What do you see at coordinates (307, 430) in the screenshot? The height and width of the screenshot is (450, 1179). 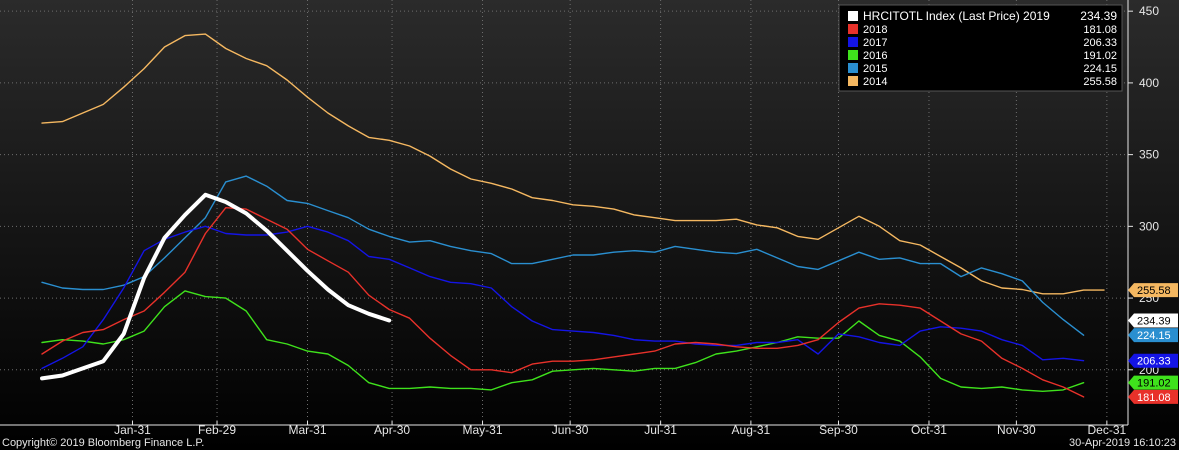 I see `x-tick-label: Mar-31` at bounding box center [307, 430].